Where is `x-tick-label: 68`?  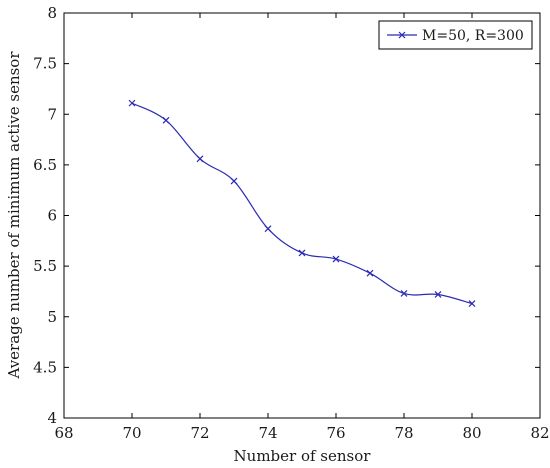 x-tick-label: 68 is located at coordinates (63, 433).